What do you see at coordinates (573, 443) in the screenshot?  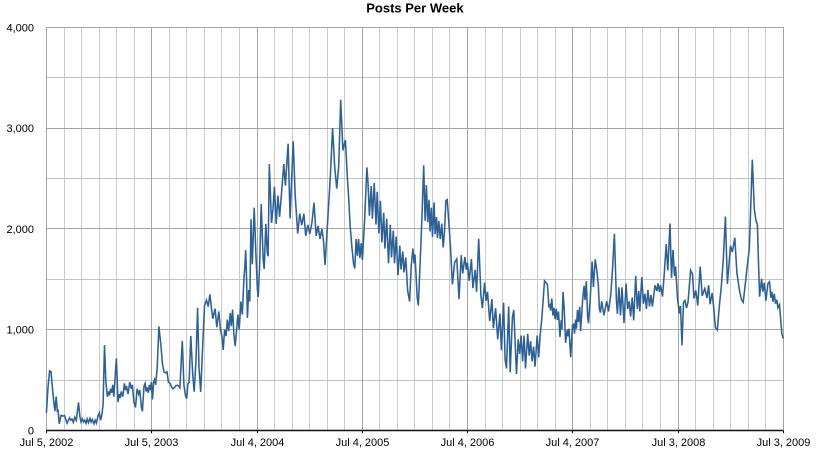 I see `svg-text: Jul 4, 2007` at bounding box center [573, 443].